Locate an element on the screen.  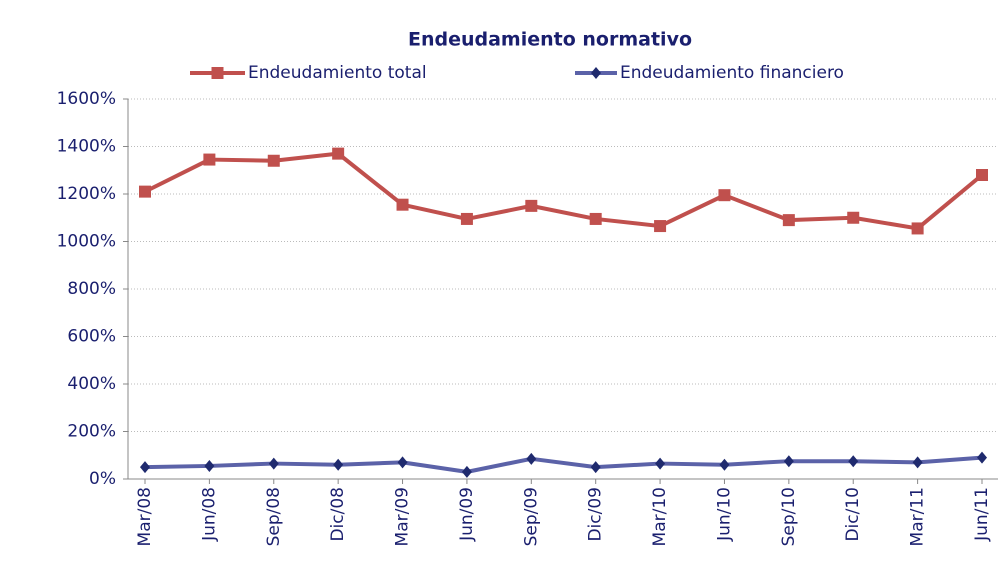
x-tick-label: Jun/11 is located at coordinates (982, 514).